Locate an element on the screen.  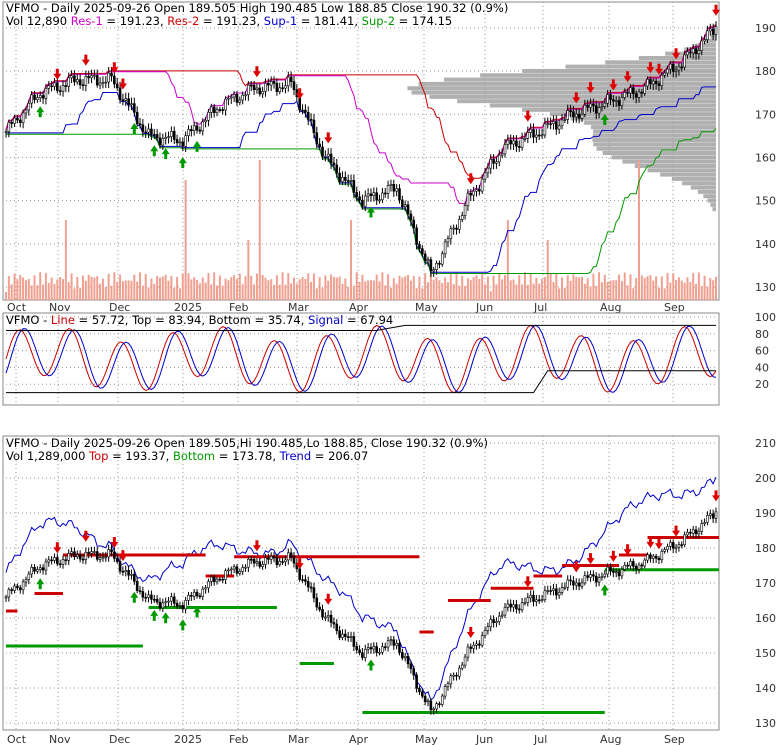
stochastic-tick-20: 20 is located at coordinates (762, 384).